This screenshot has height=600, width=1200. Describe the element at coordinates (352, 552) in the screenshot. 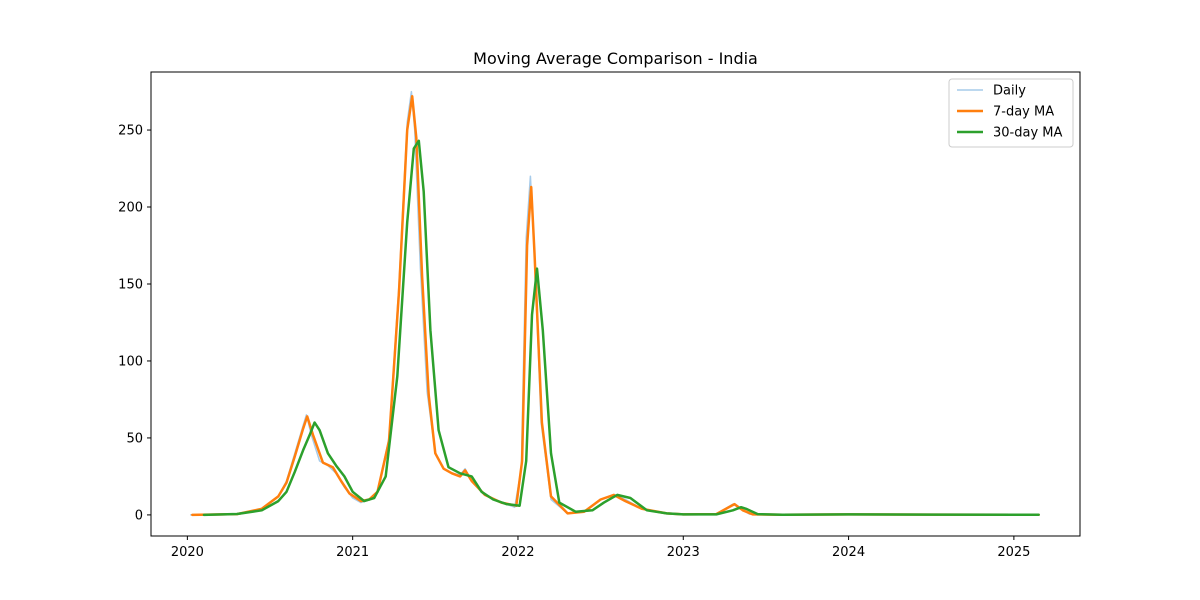

I see `x-tick-label: 2021` at that location.